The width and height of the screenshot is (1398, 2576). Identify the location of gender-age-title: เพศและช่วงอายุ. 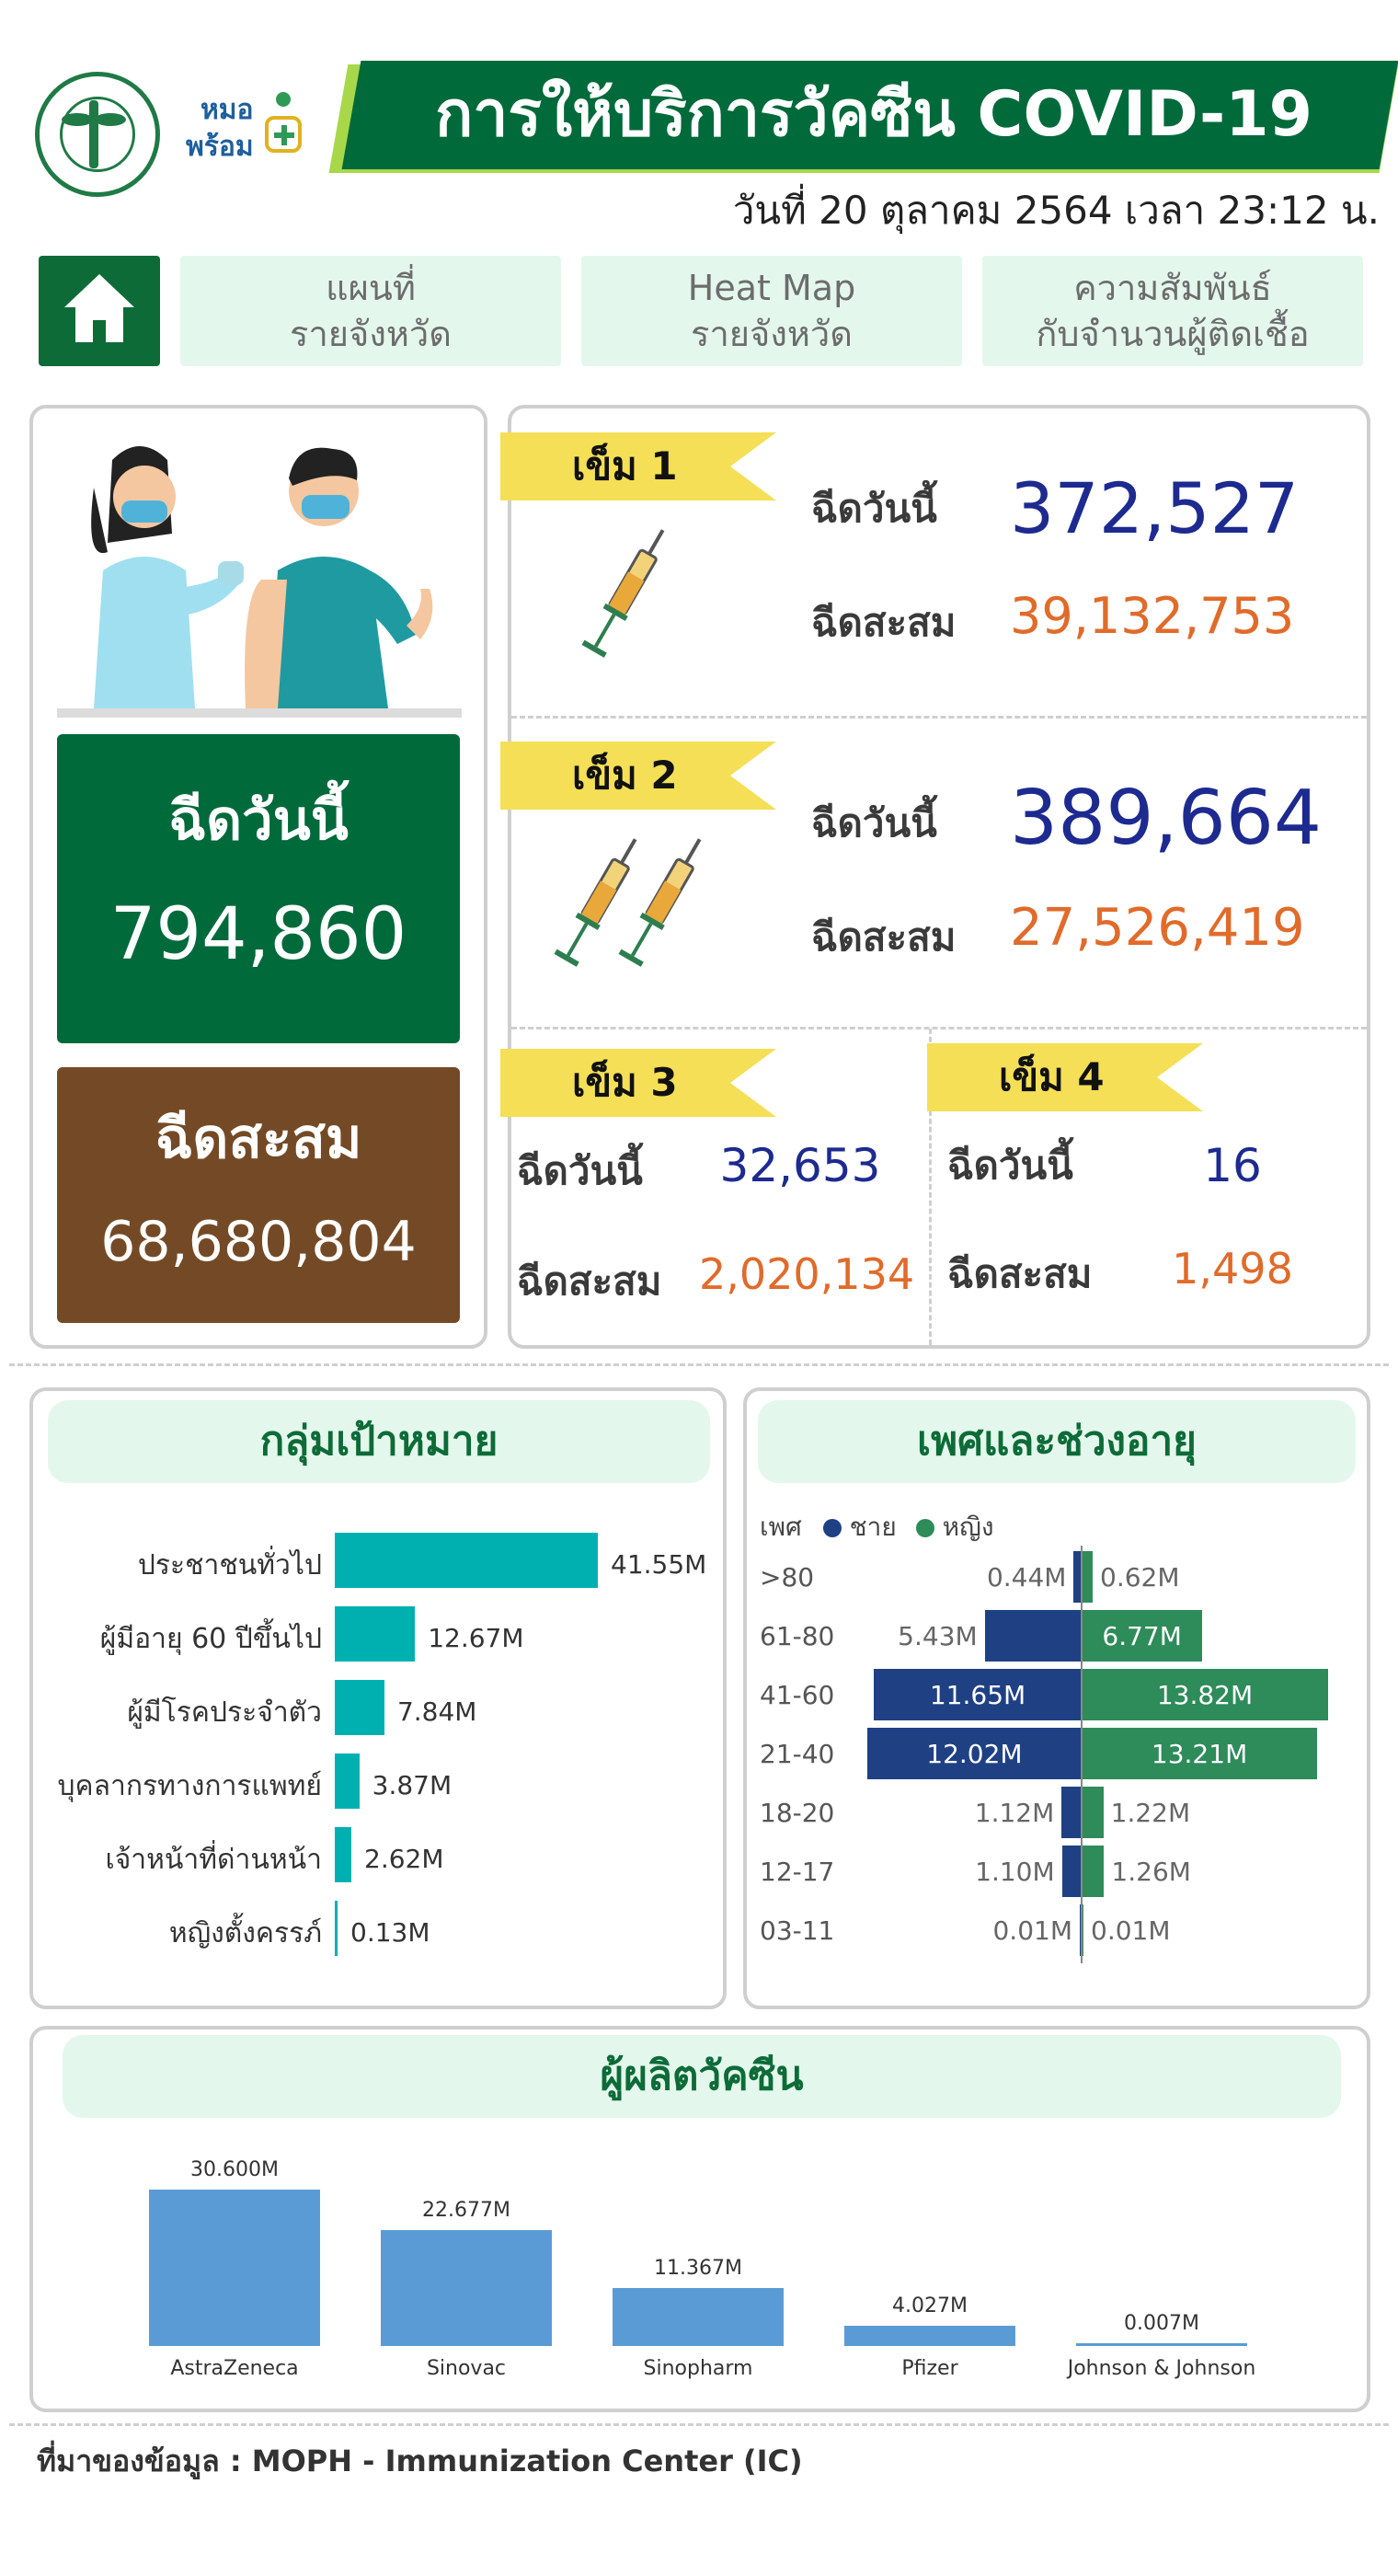
(1057, 1441).